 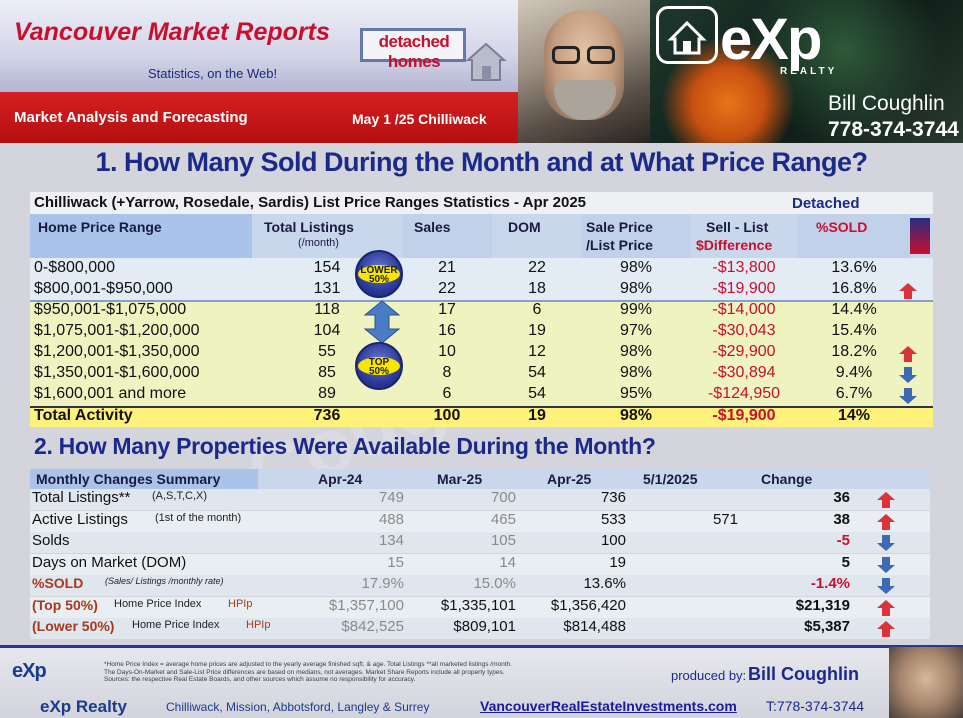 What do you see at coordinates (379, 362) in the screenshot?
I see `badge-top-l1: TOP` at bounding box center [379, 362].